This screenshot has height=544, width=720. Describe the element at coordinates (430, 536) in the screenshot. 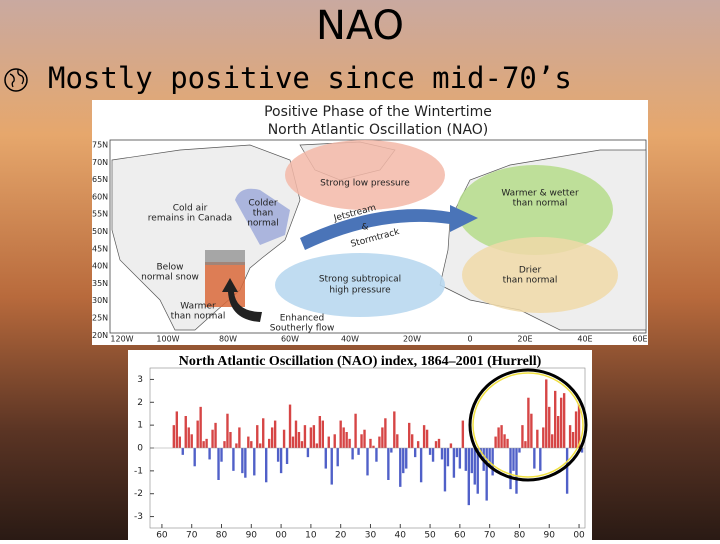

I see `x-tick-label: 50` at that location.